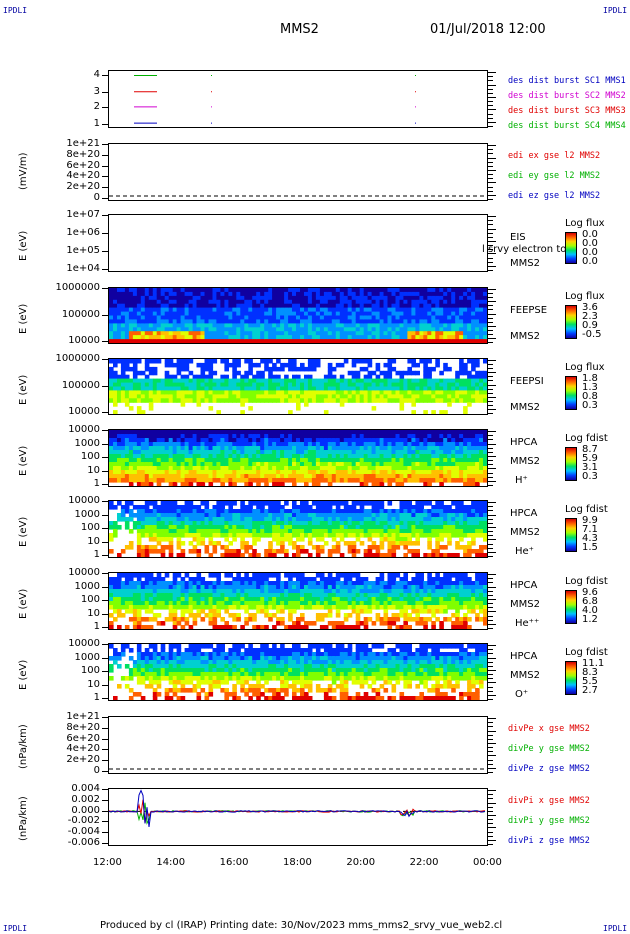 Image resolution: width=630 pixels, height=934 pixels. I want to click on ytick-hpca_he: 1000, so click(87, 514).